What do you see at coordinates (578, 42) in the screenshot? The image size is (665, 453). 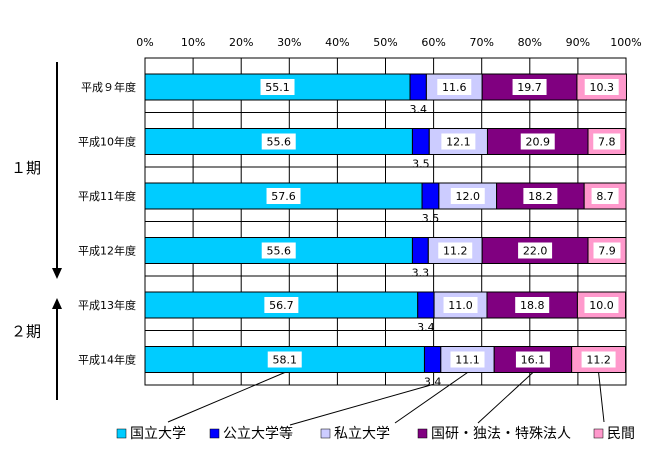 I see `x-tick-label: 90%` at bounding box center [578, 42].